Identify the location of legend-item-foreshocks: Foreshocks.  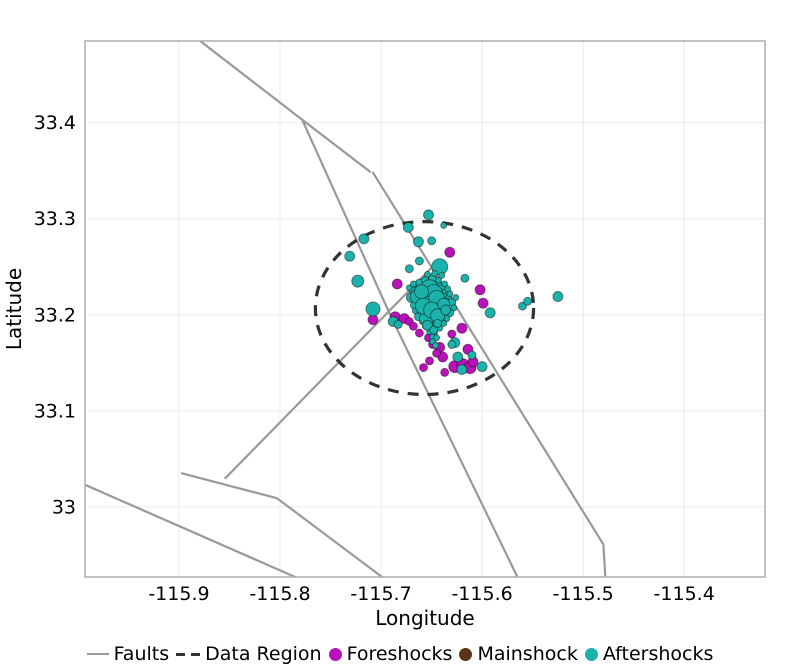
(390, 654).